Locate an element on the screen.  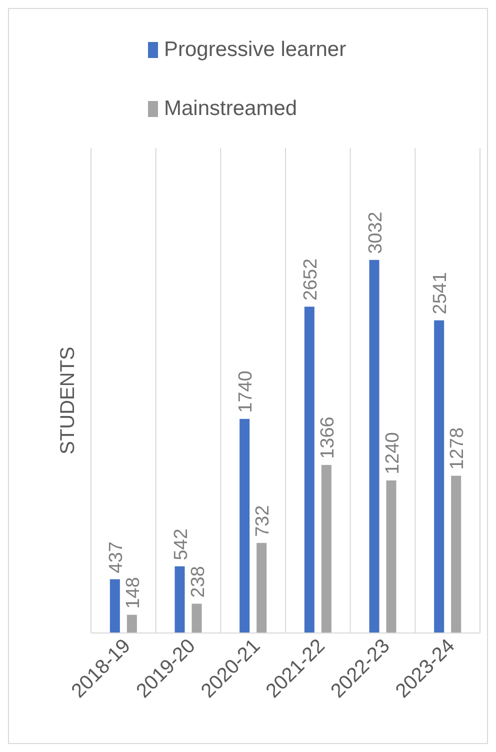
legend-label: Progressive learner is located at coordinates (255, 49).